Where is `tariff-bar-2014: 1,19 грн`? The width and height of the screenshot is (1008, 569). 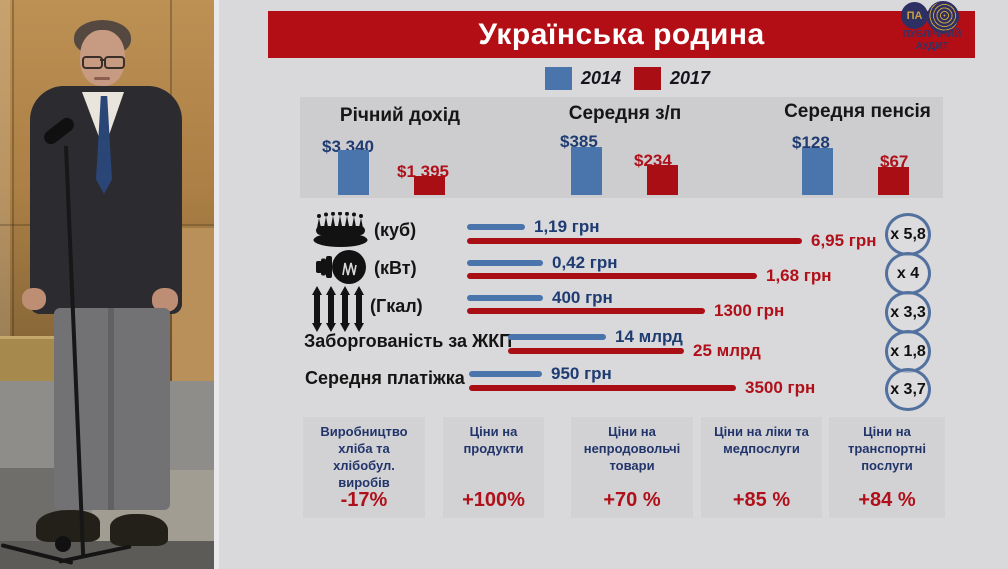 tariff-bar-2014: 1,19 грн is located at coordinates (533, 227).